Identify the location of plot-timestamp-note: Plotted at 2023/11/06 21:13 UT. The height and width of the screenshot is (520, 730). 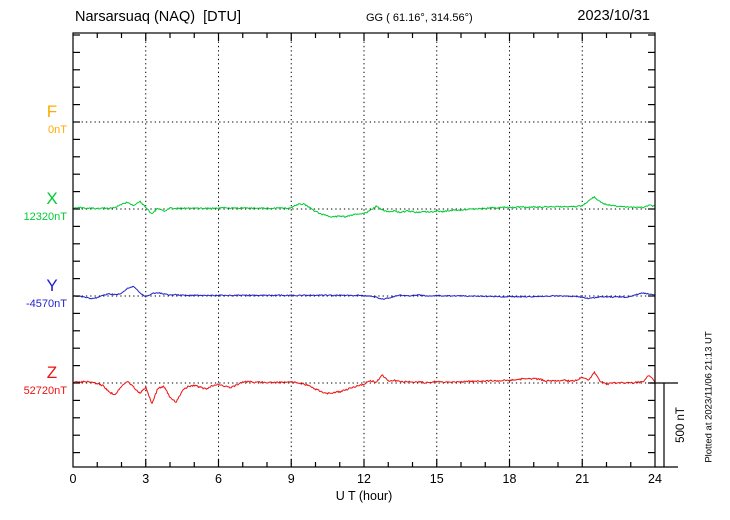
(709, 397).